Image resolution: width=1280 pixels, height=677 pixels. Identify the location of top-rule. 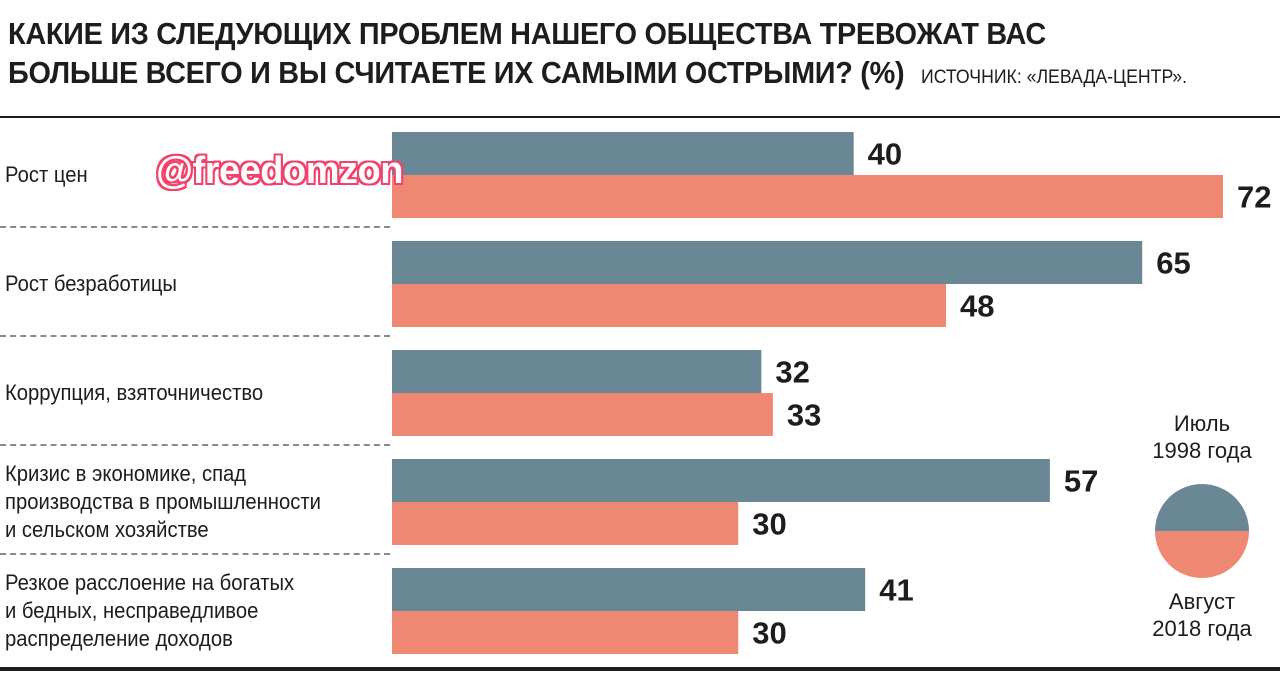
(640, 117).